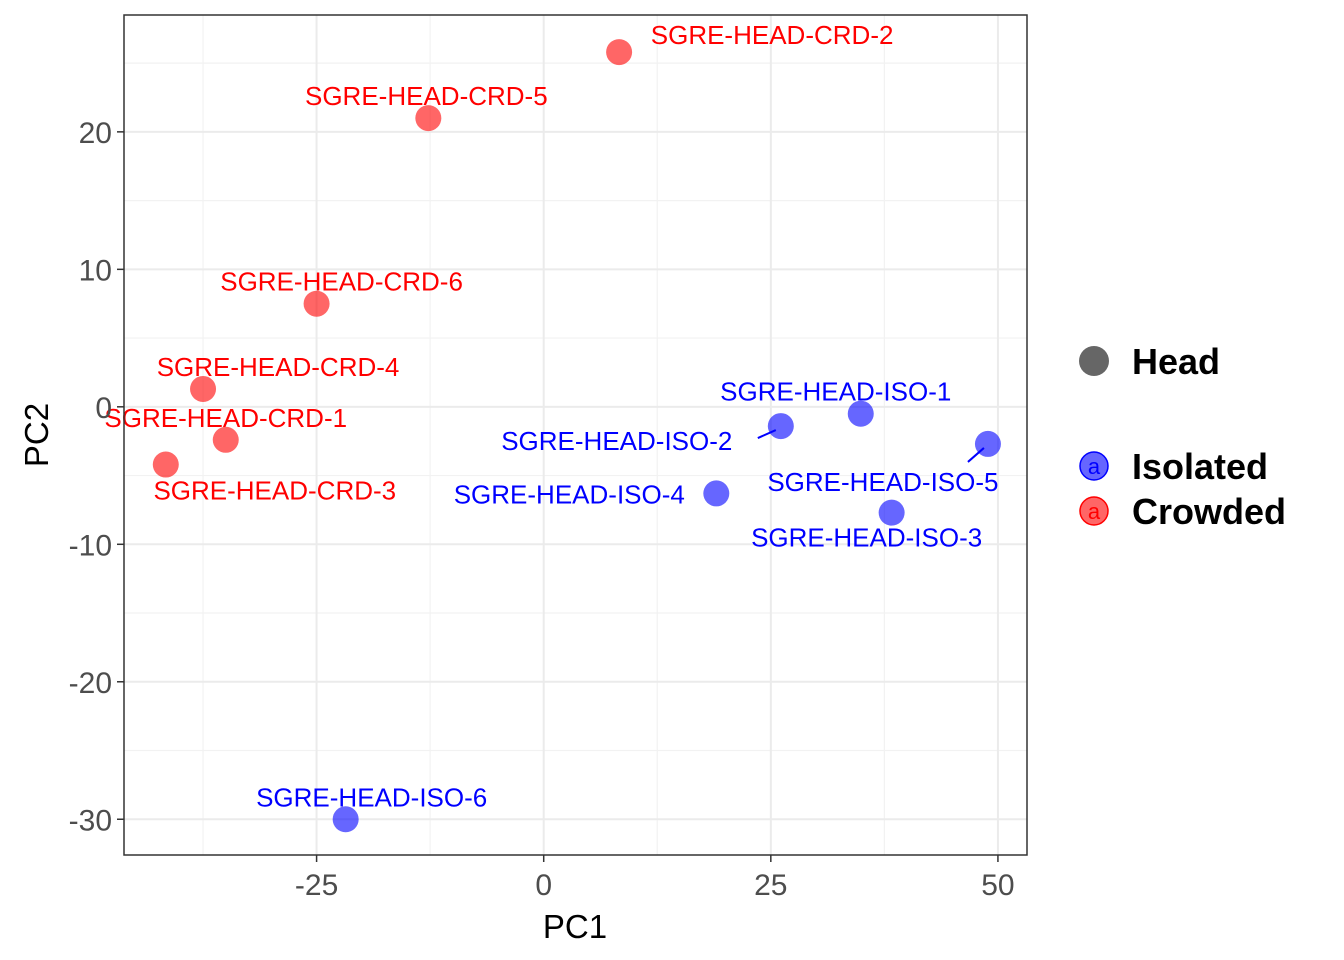 Image resolution: width=1344 pixels, height=960 pixels. I want to click on y-tick-label: 10, so click(95, 270).